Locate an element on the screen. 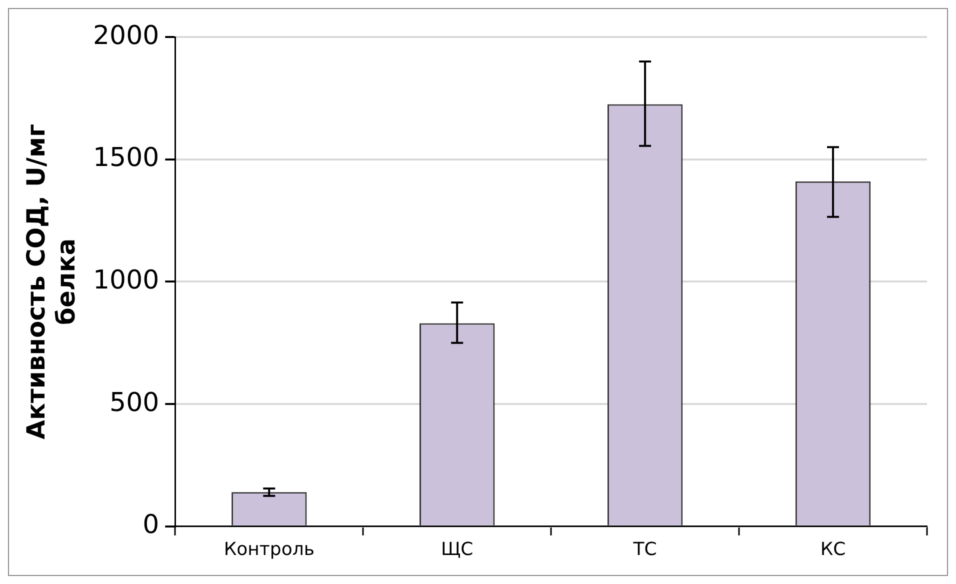 The width and height of the screenshot is (956, 584). y-tick-label: 2000 is located at coordinates (126, 35).